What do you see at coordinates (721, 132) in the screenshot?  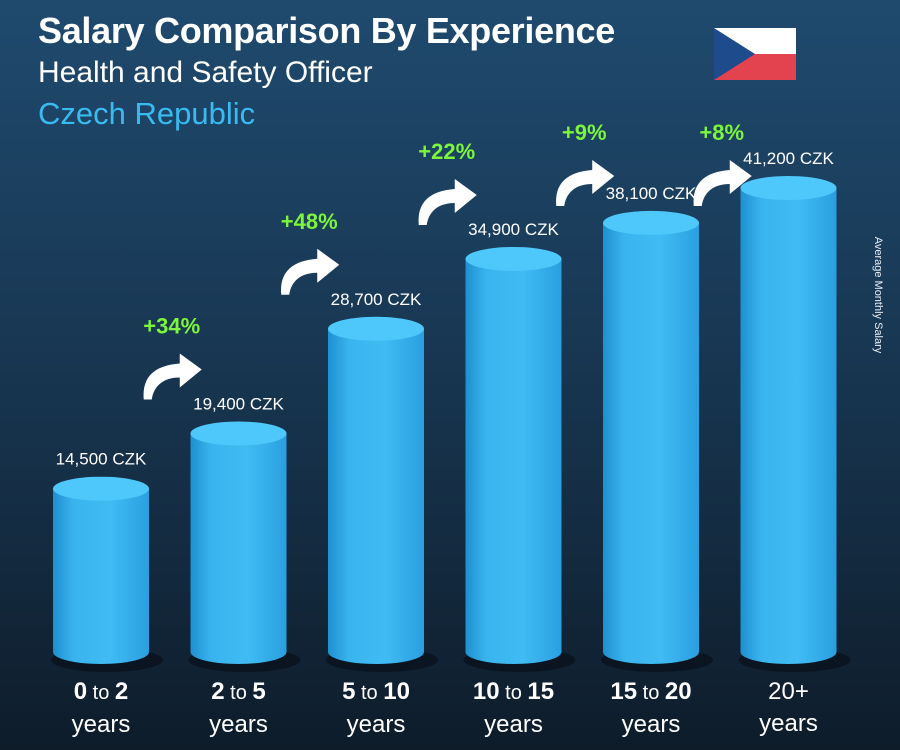 I see `increase-label: +8%` at bounding box center [721, 132].